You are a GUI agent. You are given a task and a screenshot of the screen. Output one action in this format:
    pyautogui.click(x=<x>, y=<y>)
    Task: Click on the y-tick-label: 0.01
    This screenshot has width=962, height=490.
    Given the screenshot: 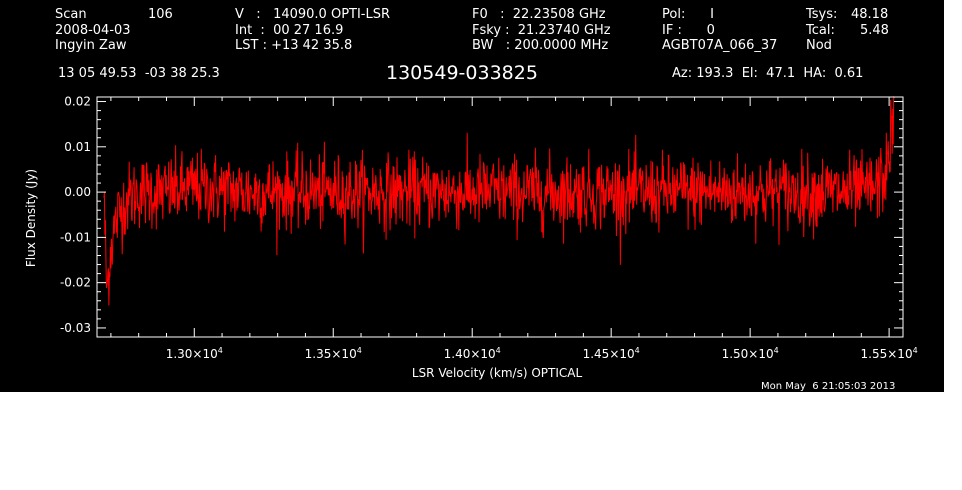 What is the action you would take?
    pyautogui.click(x=77, y=147)
    